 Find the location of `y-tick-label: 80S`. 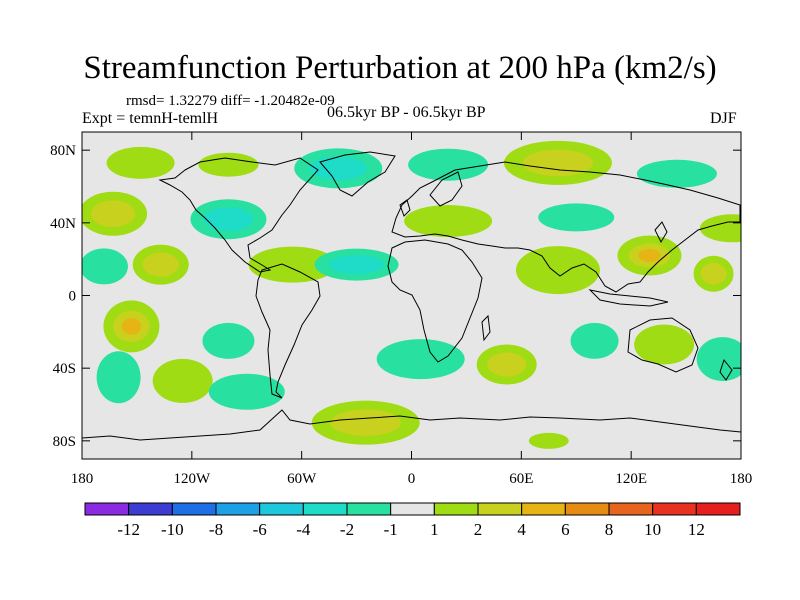

y-tick-label: 80S is located at coordinates (64, 442).